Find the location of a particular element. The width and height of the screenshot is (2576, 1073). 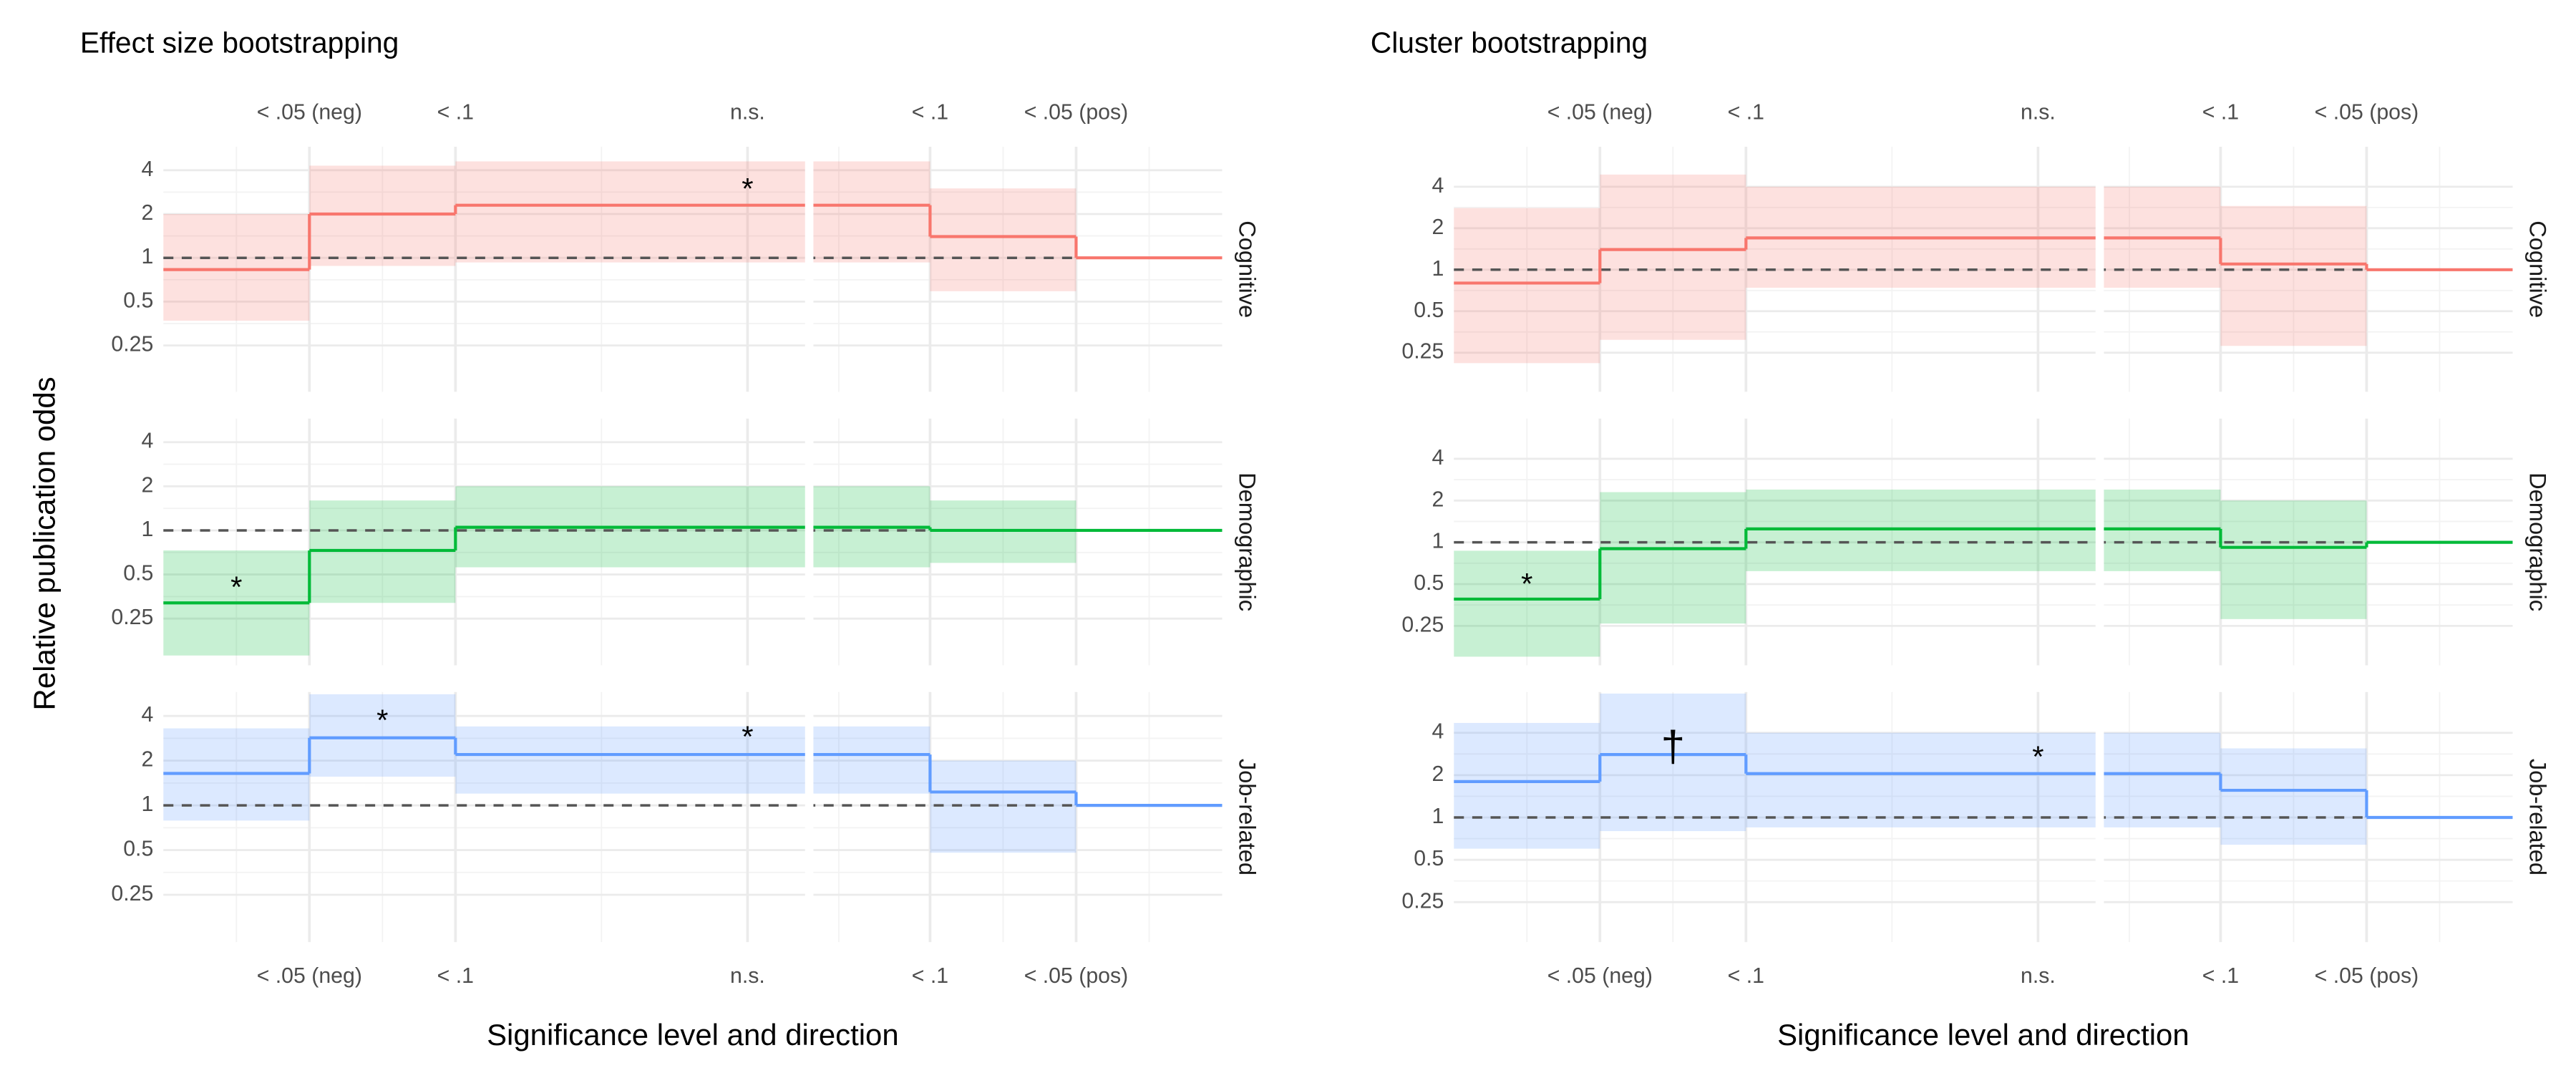

significance-marker: † is located at coordinates (1673, 746).